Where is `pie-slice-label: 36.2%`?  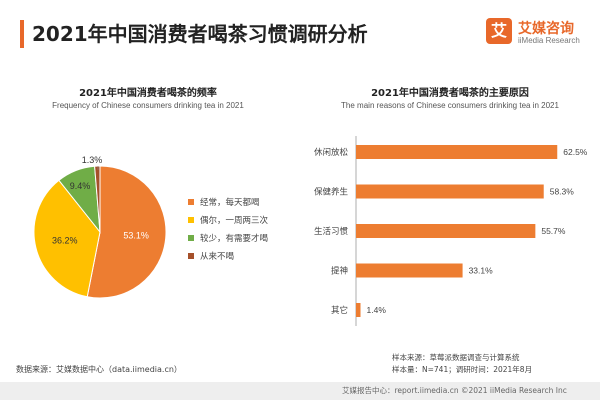
pie-slice-label: 36.2% is located at coordinates (65, 241).